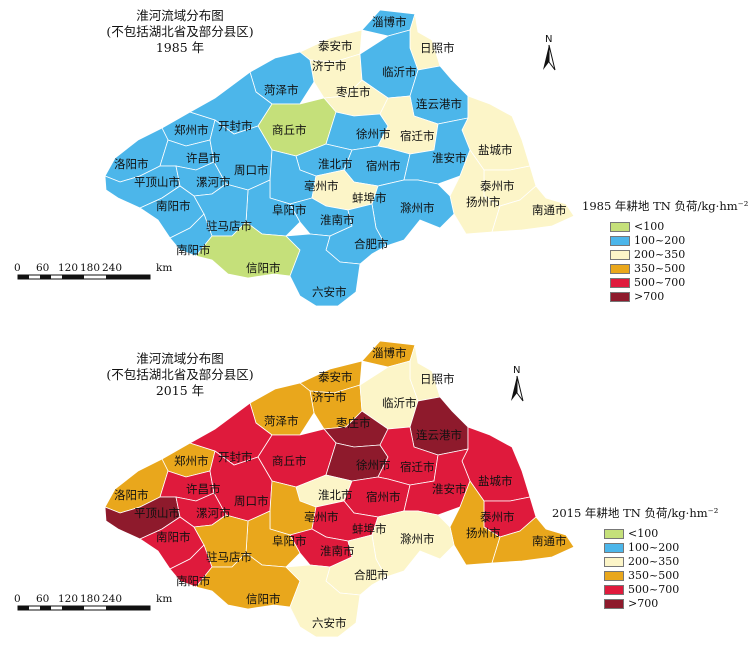  I want to click on legend-item: 500~700, so click(679, 282).